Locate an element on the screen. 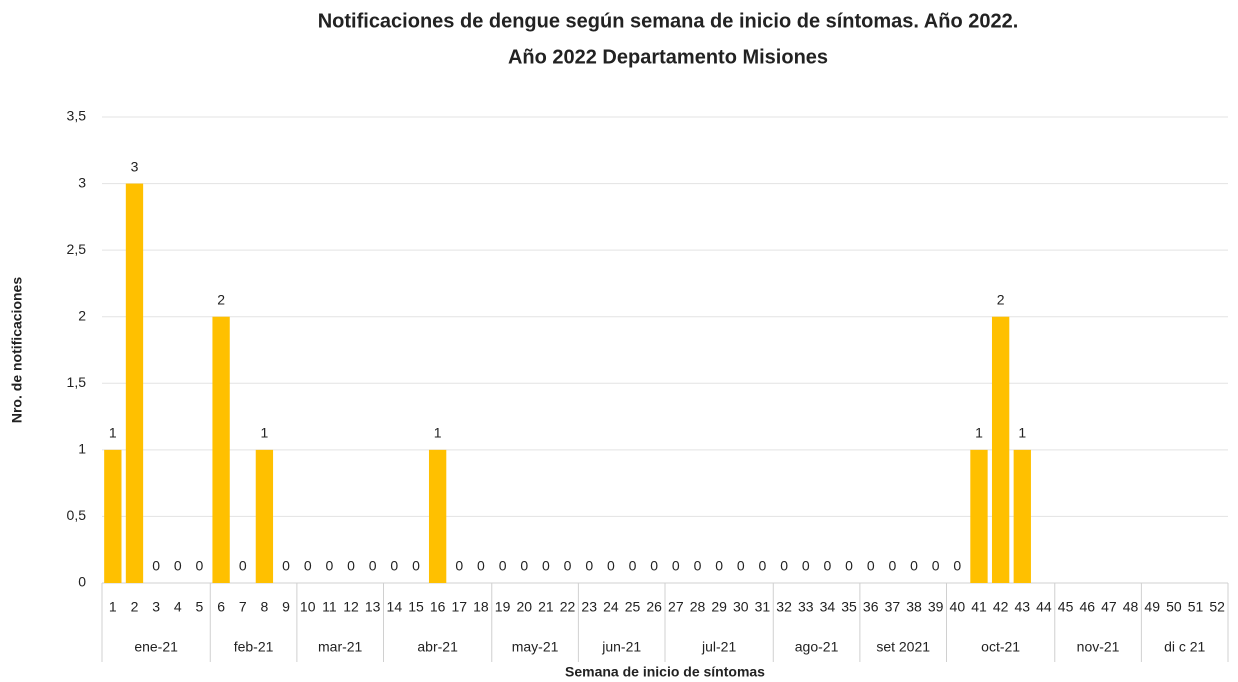  x-tick-label: 44 is located at coordinates (1044, 607).